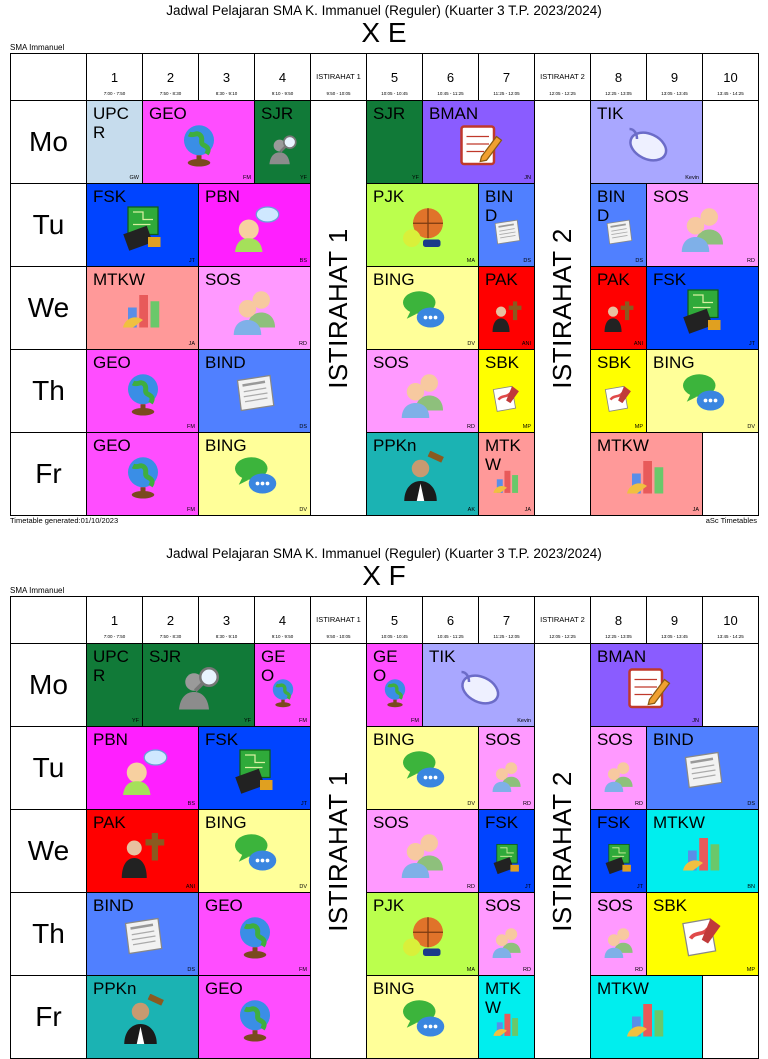 The image size is (768, 1059). I want to click on lesson-subject: GEO, so click(168, 113).